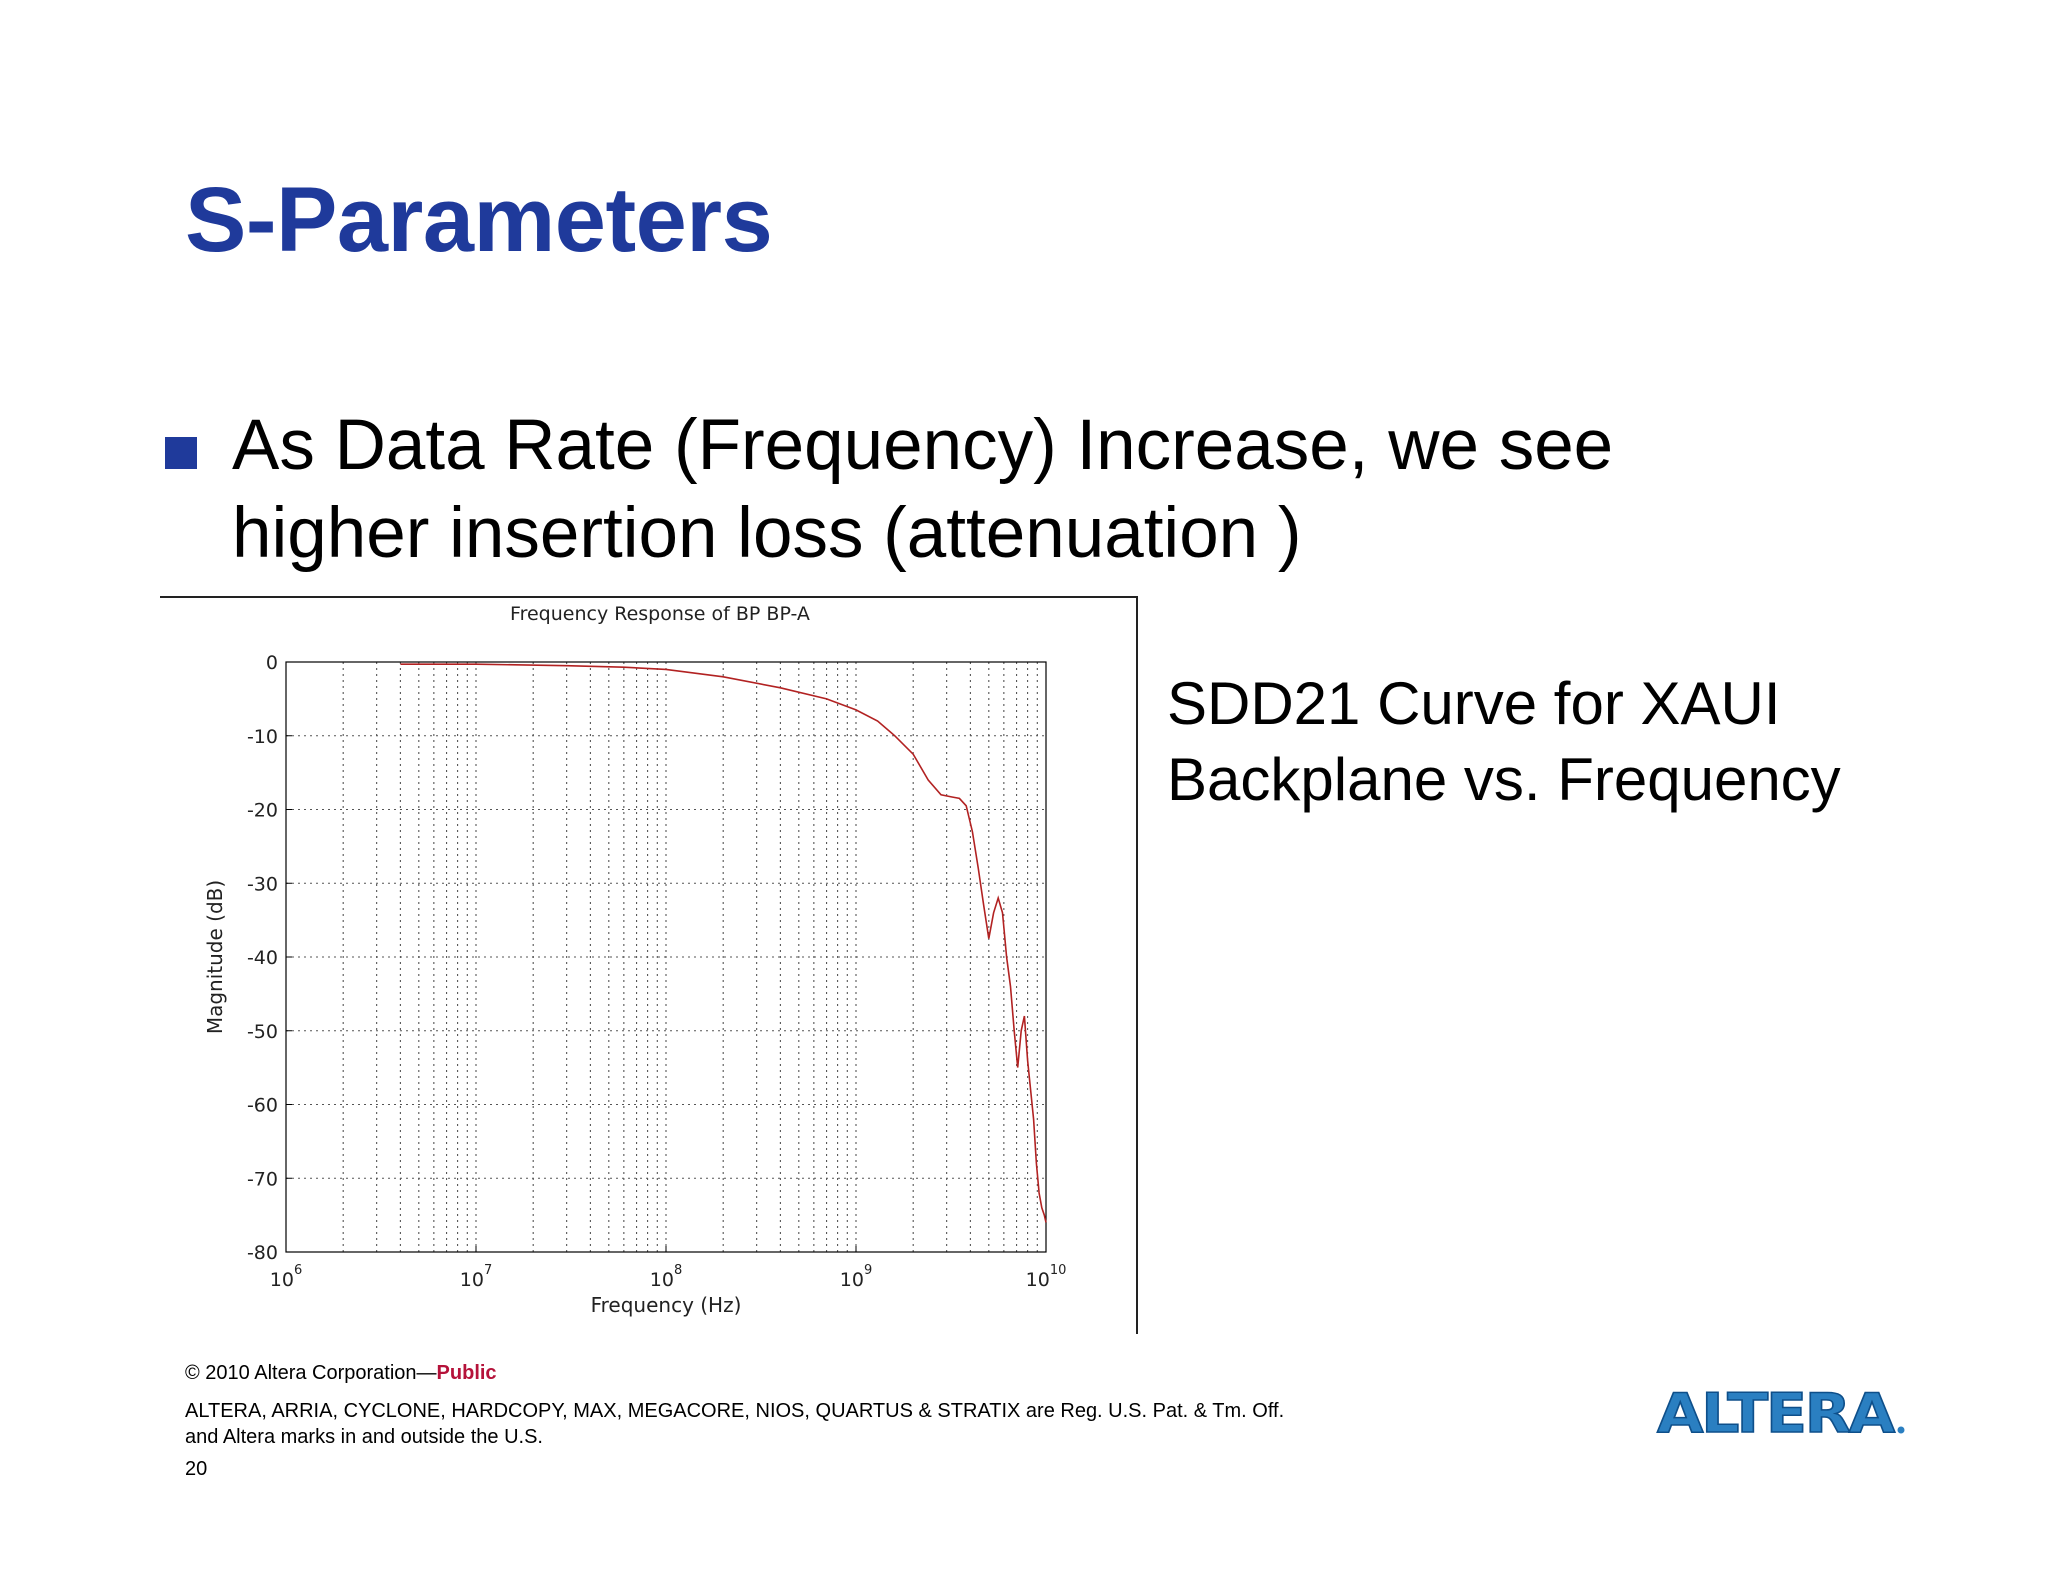 This screenshot has width=2048, height=1582. Describe the element at coordinates (1504, 779) in the screenshot. I see `chart-caption-line-2: Backplane vs. Frequency` at that location.